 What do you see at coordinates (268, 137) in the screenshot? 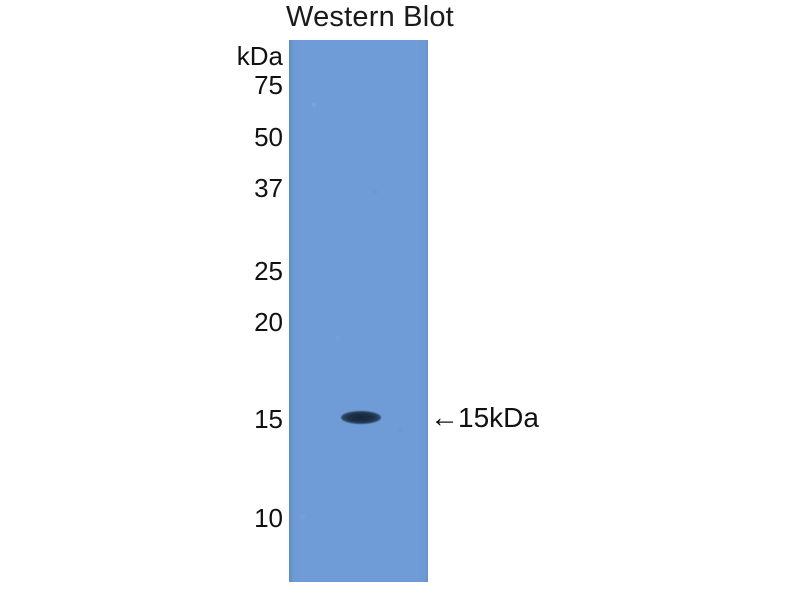
I see `ladder-marker-50: 50` at bounding box center [268, 137].